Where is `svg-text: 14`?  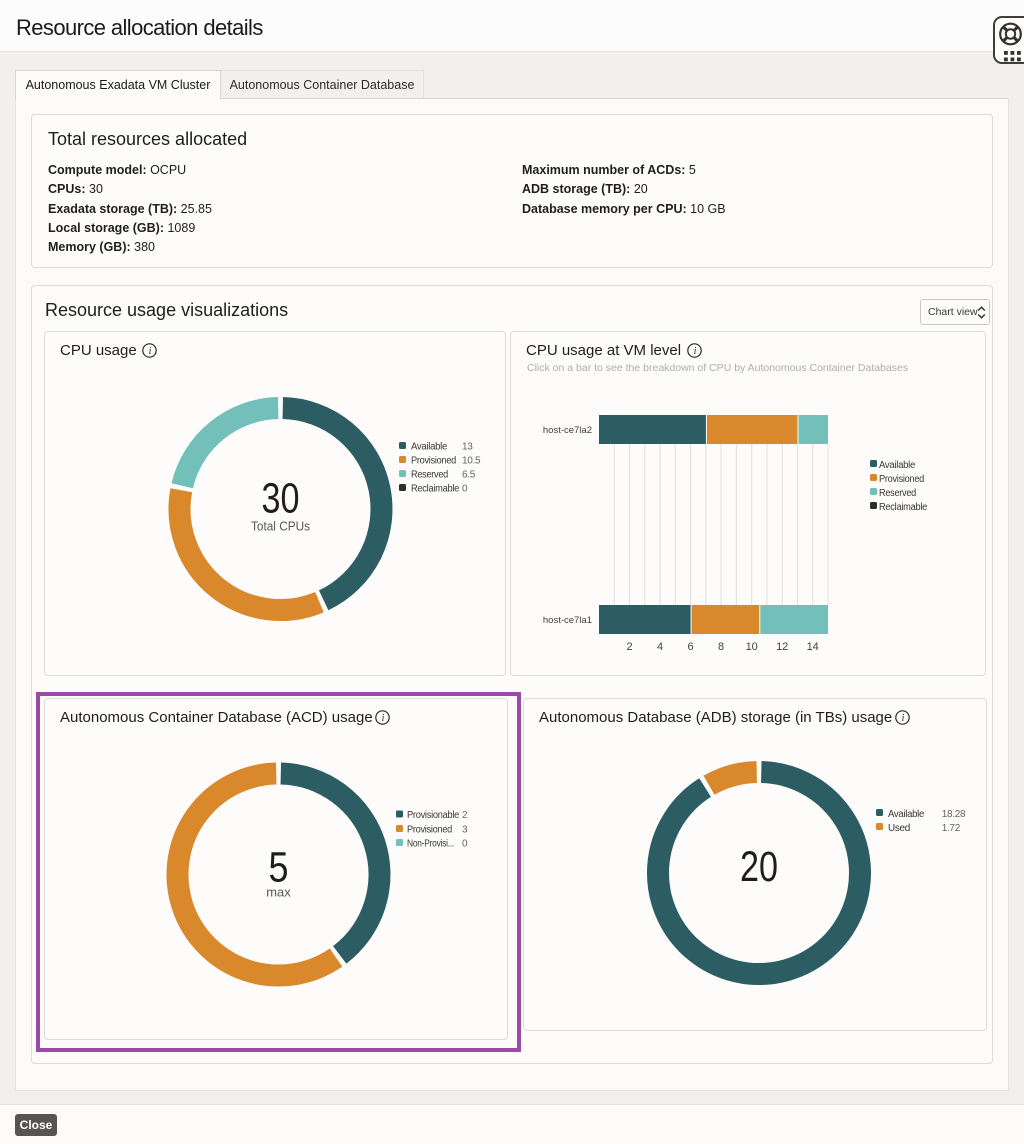
svg-text: 14 is located at coordinates (813, 647).